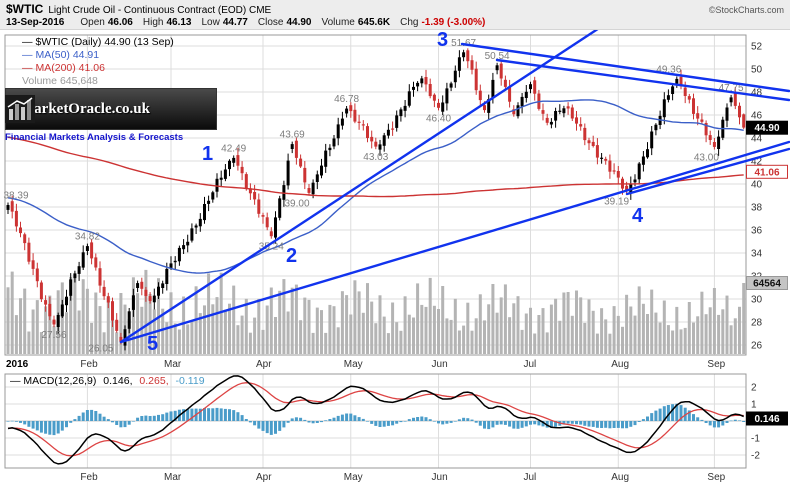  Describe the element at coordinates (757, 323) in the screenshot. I see `svg-text: 28` at that location.